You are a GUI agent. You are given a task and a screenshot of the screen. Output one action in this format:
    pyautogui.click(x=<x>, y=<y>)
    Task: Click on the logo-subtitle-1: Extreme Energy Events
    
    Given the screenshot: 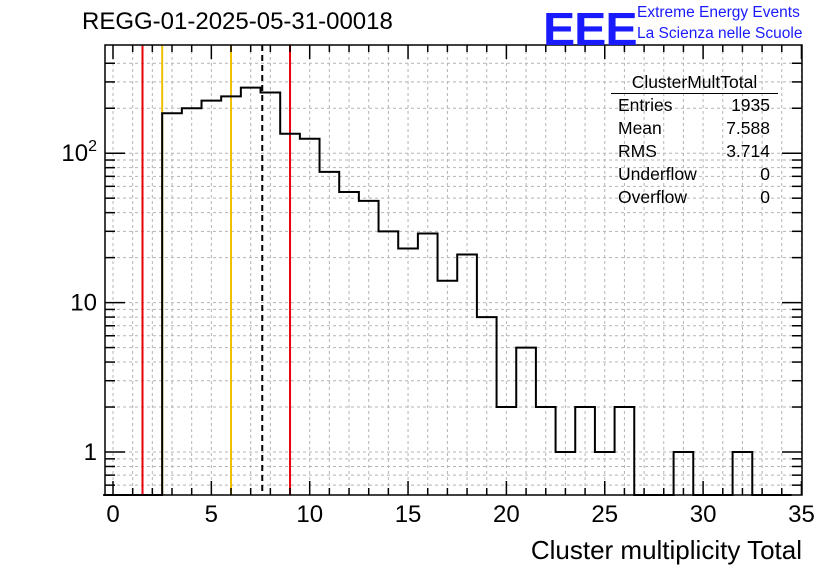 What is the action you would take?
    pyautogui.click(x=718, y=12)
    